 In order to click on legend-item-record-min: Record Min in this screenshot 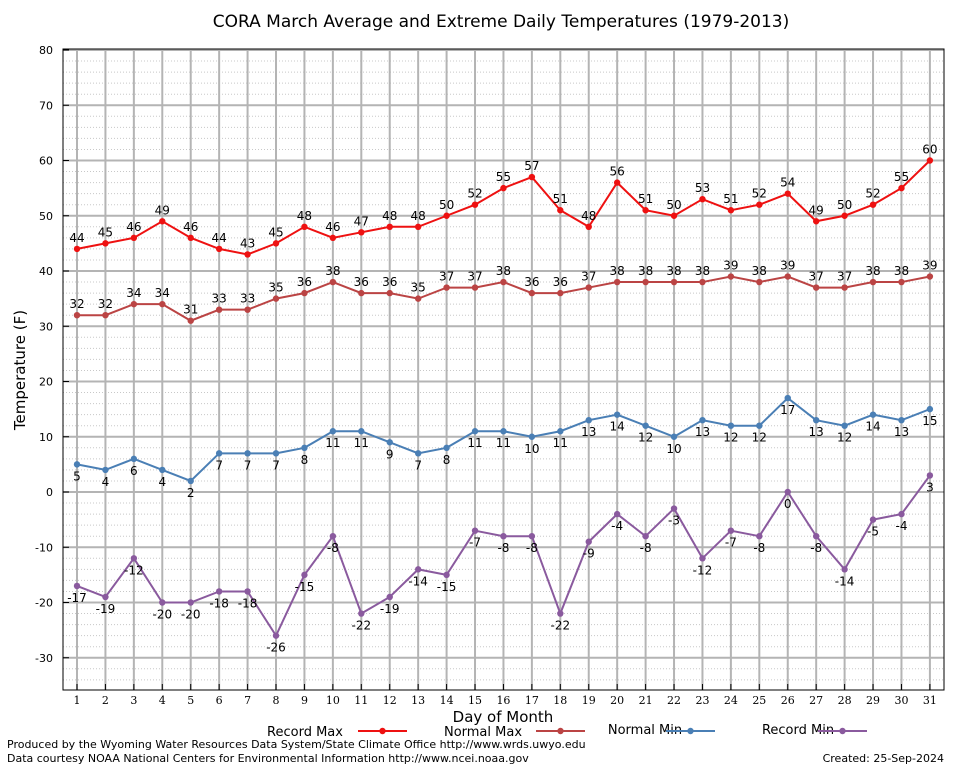, I will do `click(814, 730)`.